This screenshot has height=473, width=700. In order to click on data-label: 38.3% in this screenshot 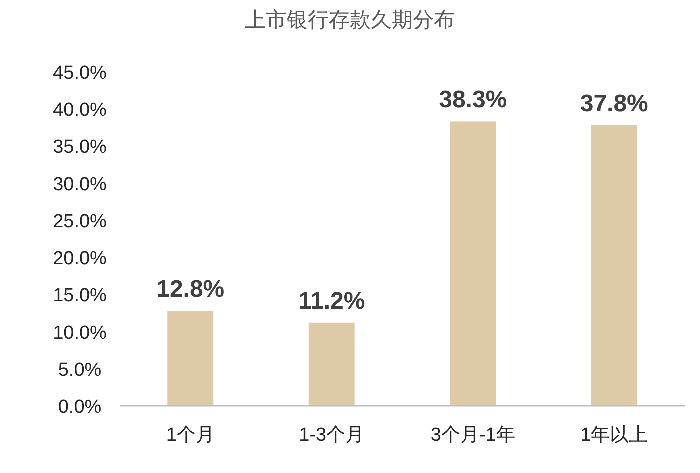, I will do `click(473, 100)`.